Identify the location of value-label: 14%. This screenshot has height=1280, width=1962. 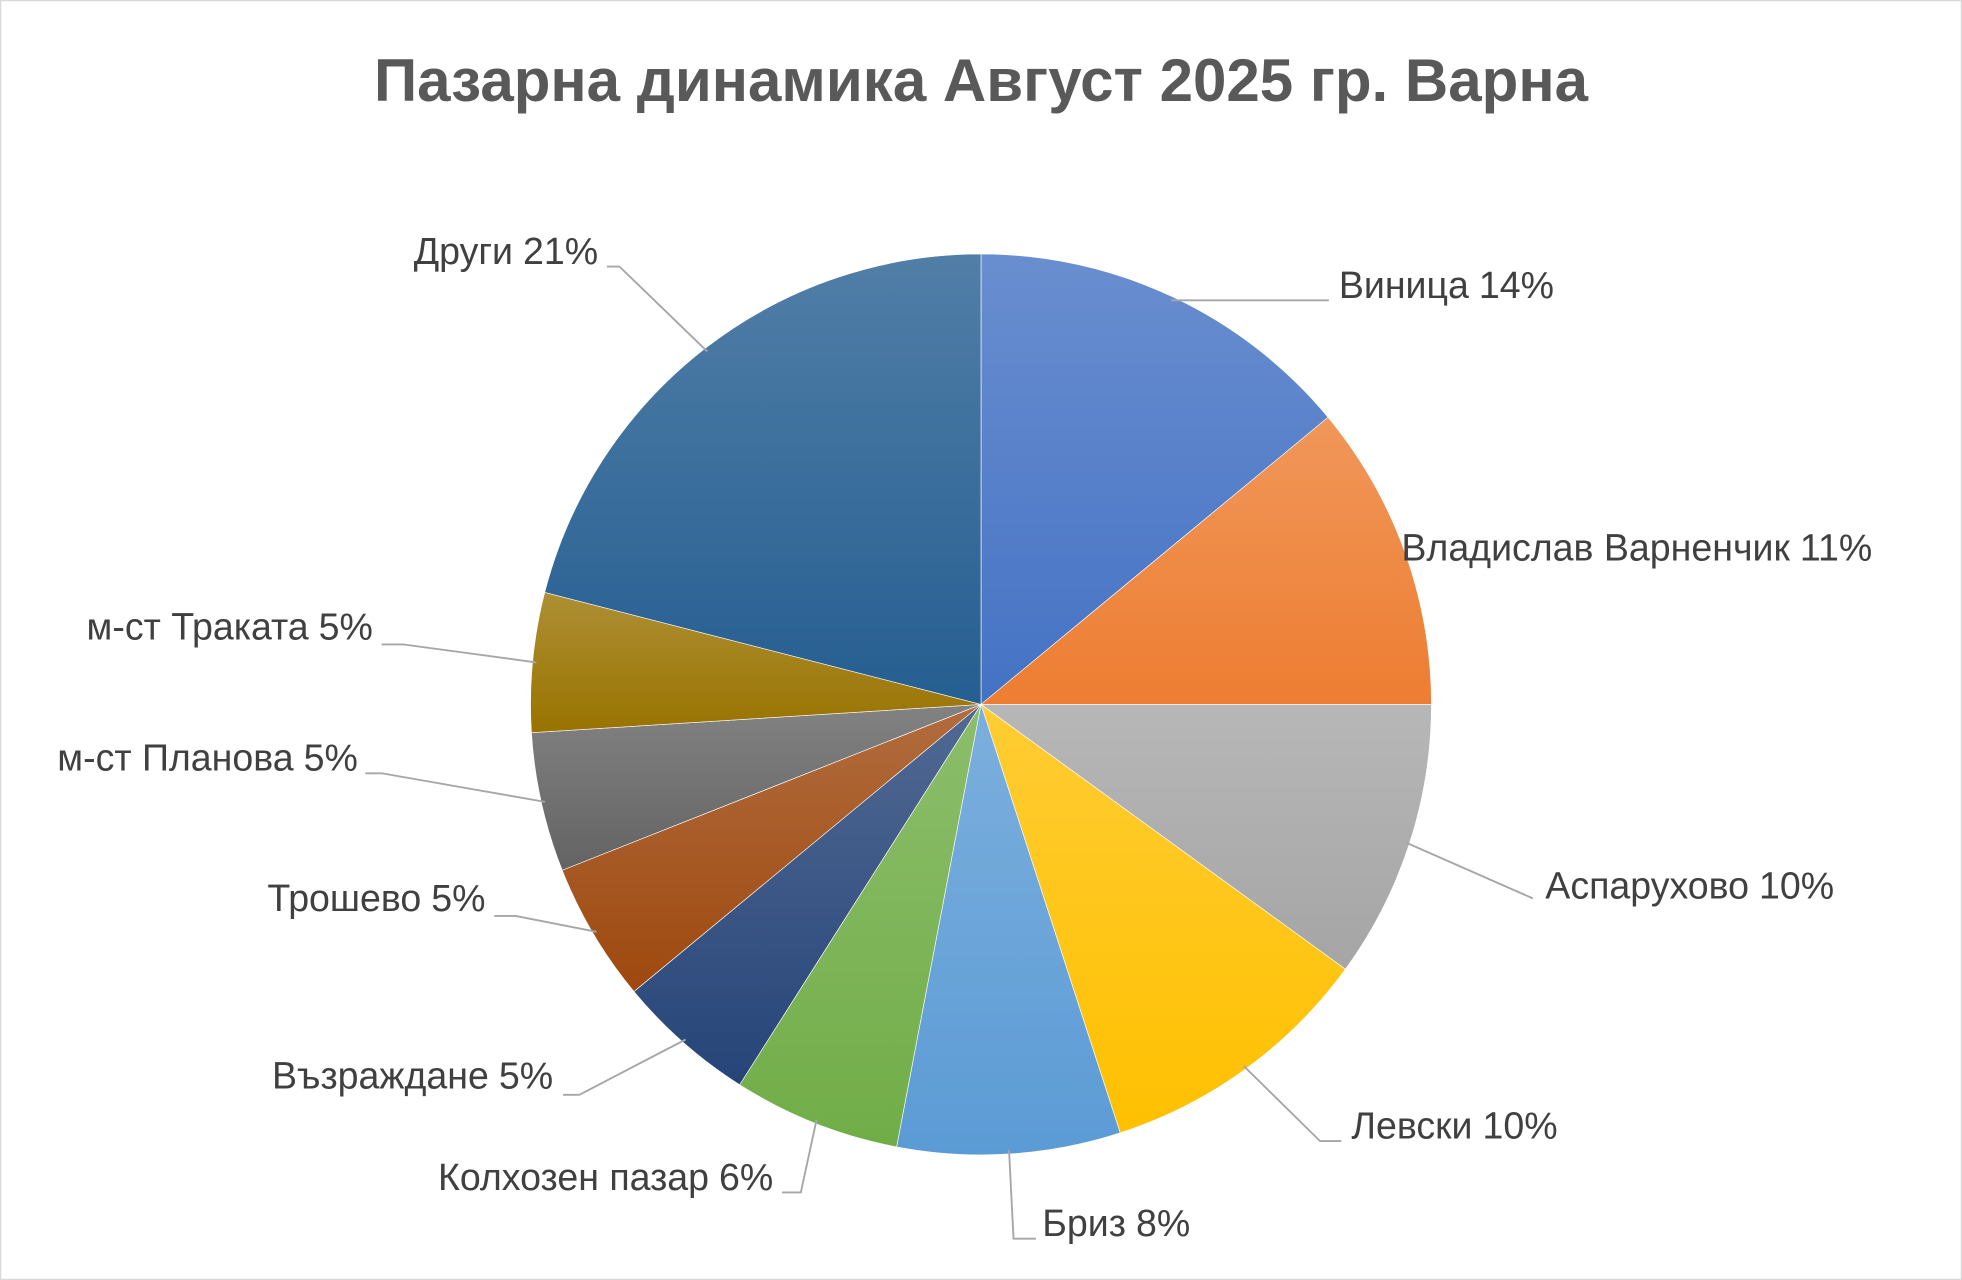
(1516, 285).